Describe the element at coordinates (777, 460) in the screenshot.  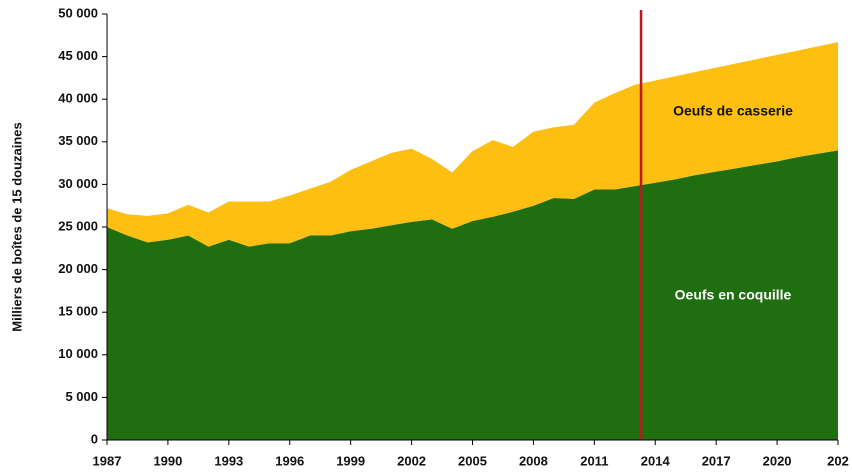
I see `x-tick-label: 2020` at that location.